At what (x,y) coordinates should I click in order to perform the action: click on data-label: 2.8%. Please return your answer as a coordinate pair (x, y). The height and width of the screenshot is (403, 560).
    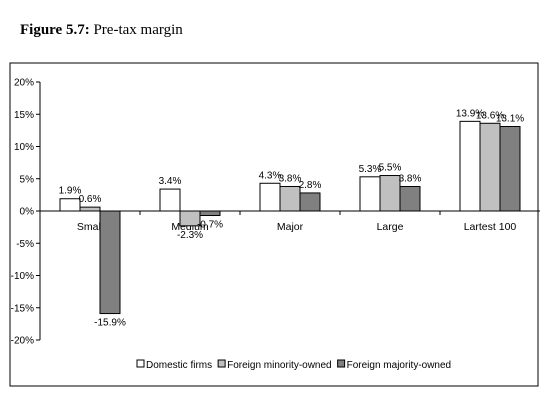
    Looking at the image, I should click on (310, 185).